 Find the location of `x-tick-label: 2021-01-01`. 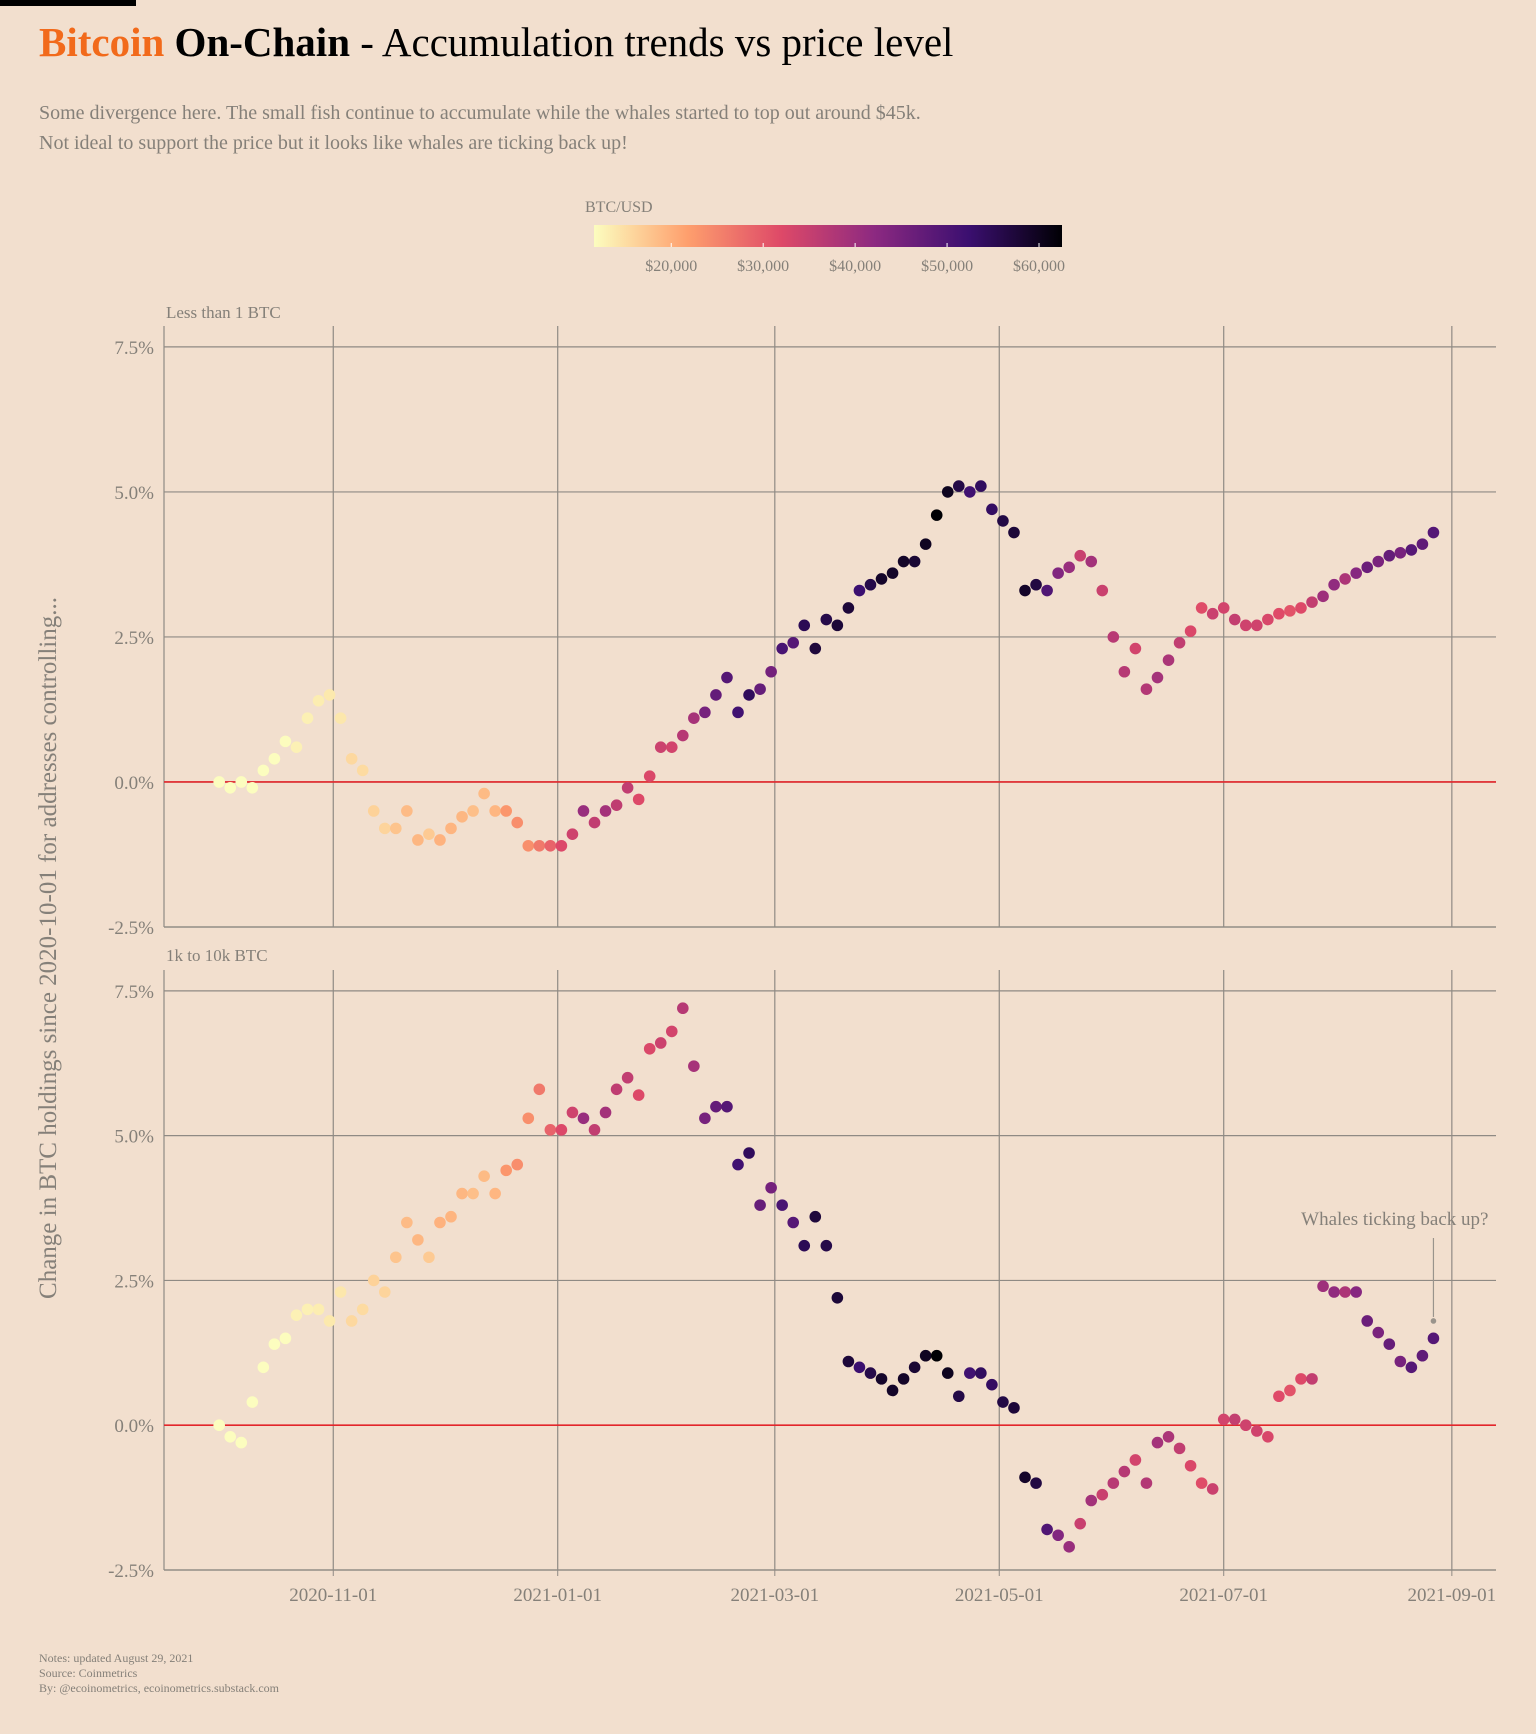

x-tick-label: 2021-01-01 is located at coordinates (557, 1595).